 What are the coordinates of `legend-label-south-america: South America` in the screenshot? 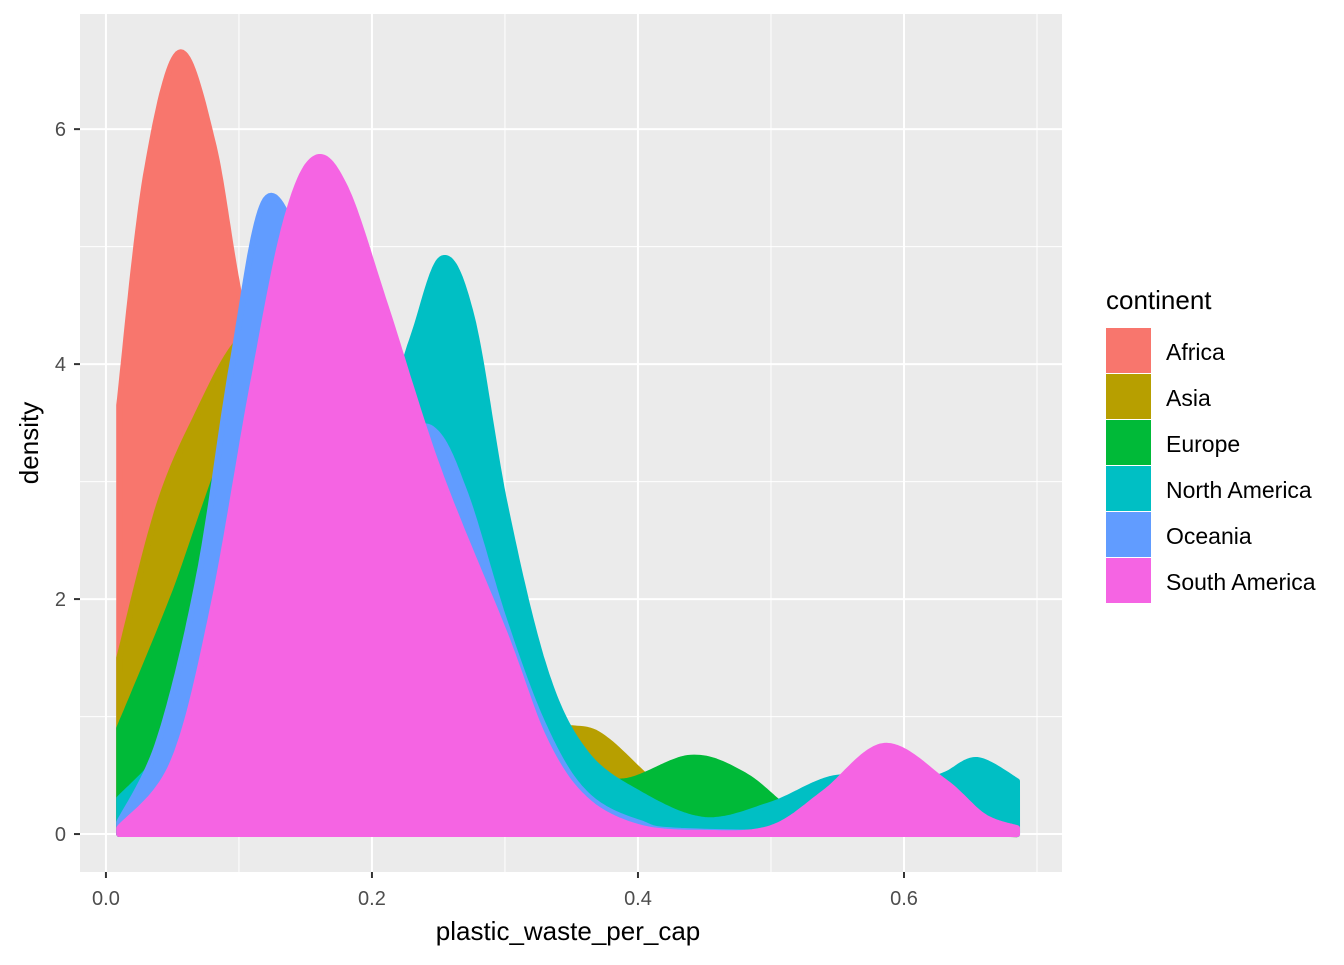 It's located at (1241, 582).